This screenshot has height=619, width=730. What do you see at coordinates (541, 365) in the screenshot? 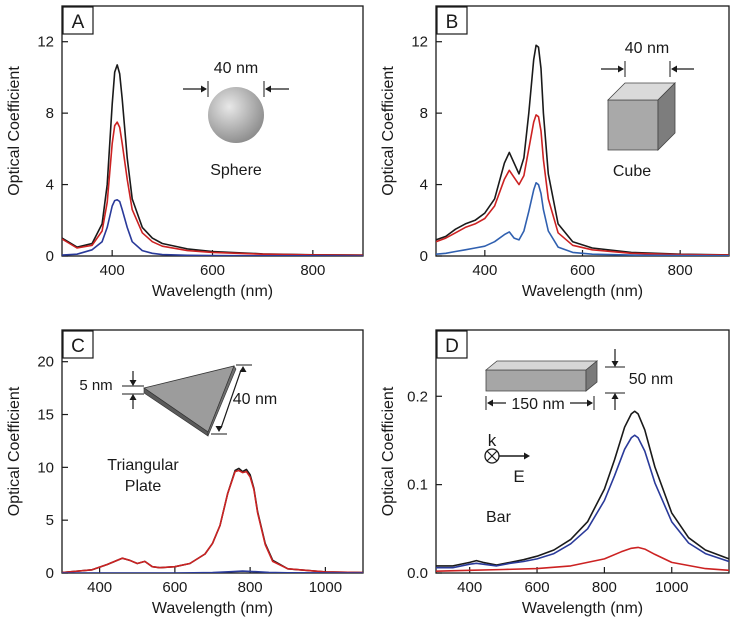
I see `bar-top` at bounding box center [541, 365].